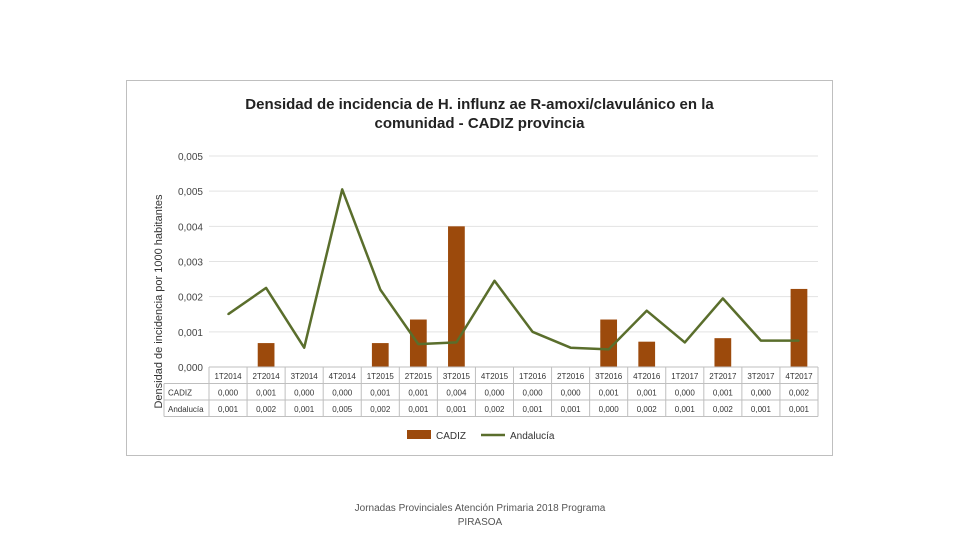  Describe the element at coordinates (533, 376) in the screenshot. I see `x-tick-label: 1T2016` at that location.